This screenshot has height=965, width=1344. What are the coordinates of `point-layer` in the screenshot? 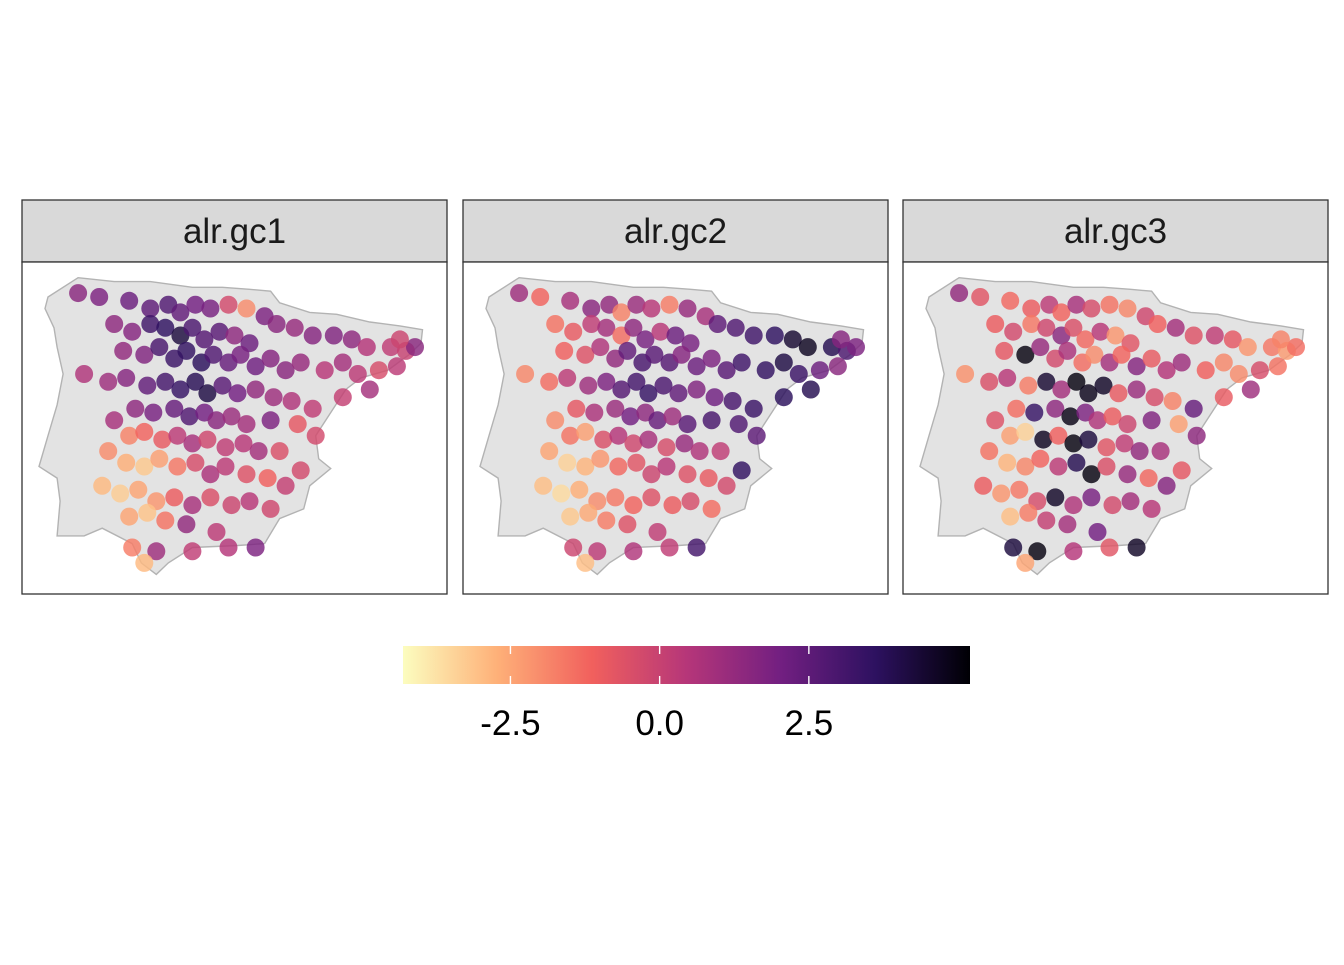 It's located at (1127, 428).